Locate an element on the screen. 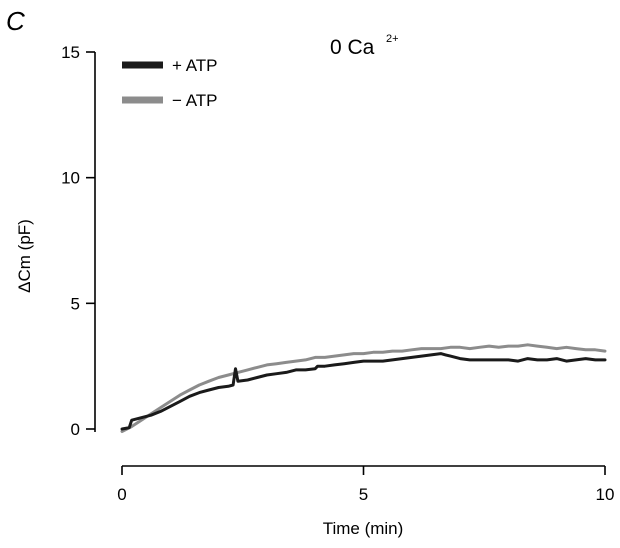  y-tick-label-0: 0 is located at coordinates (75, 429).